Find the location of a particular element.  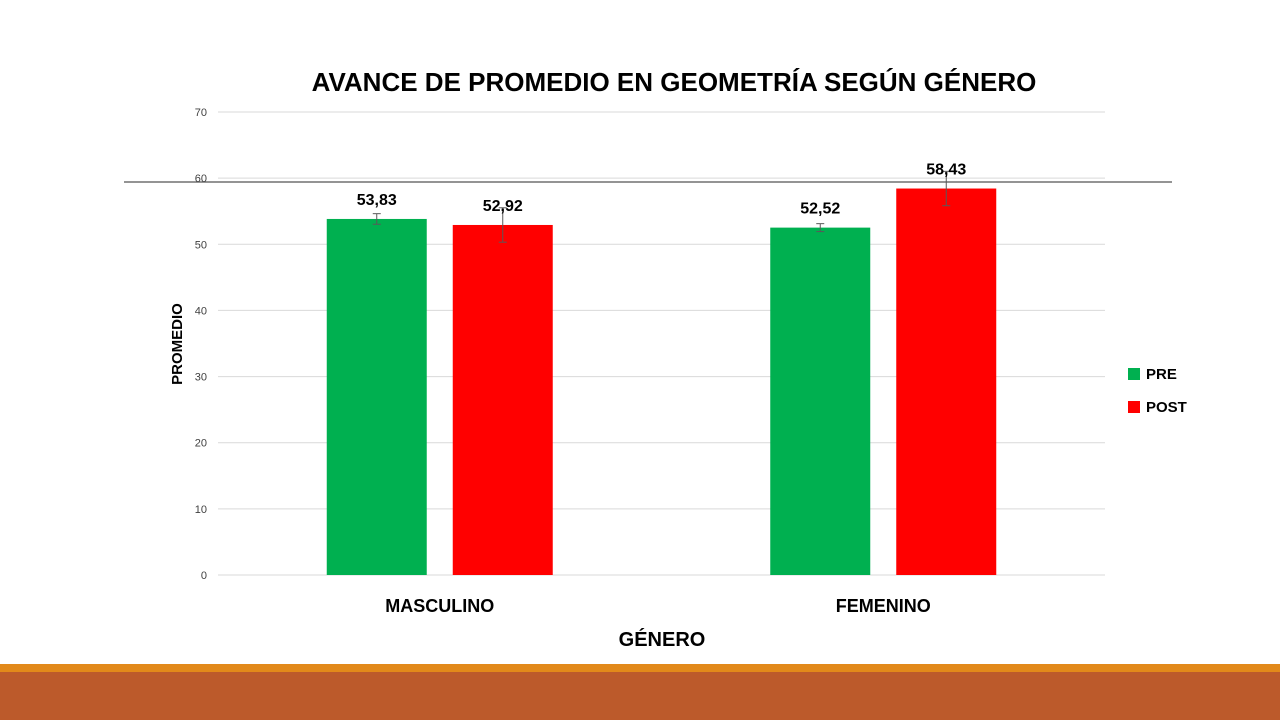

bar-pre-masculino is located at coordinates (376, 396).